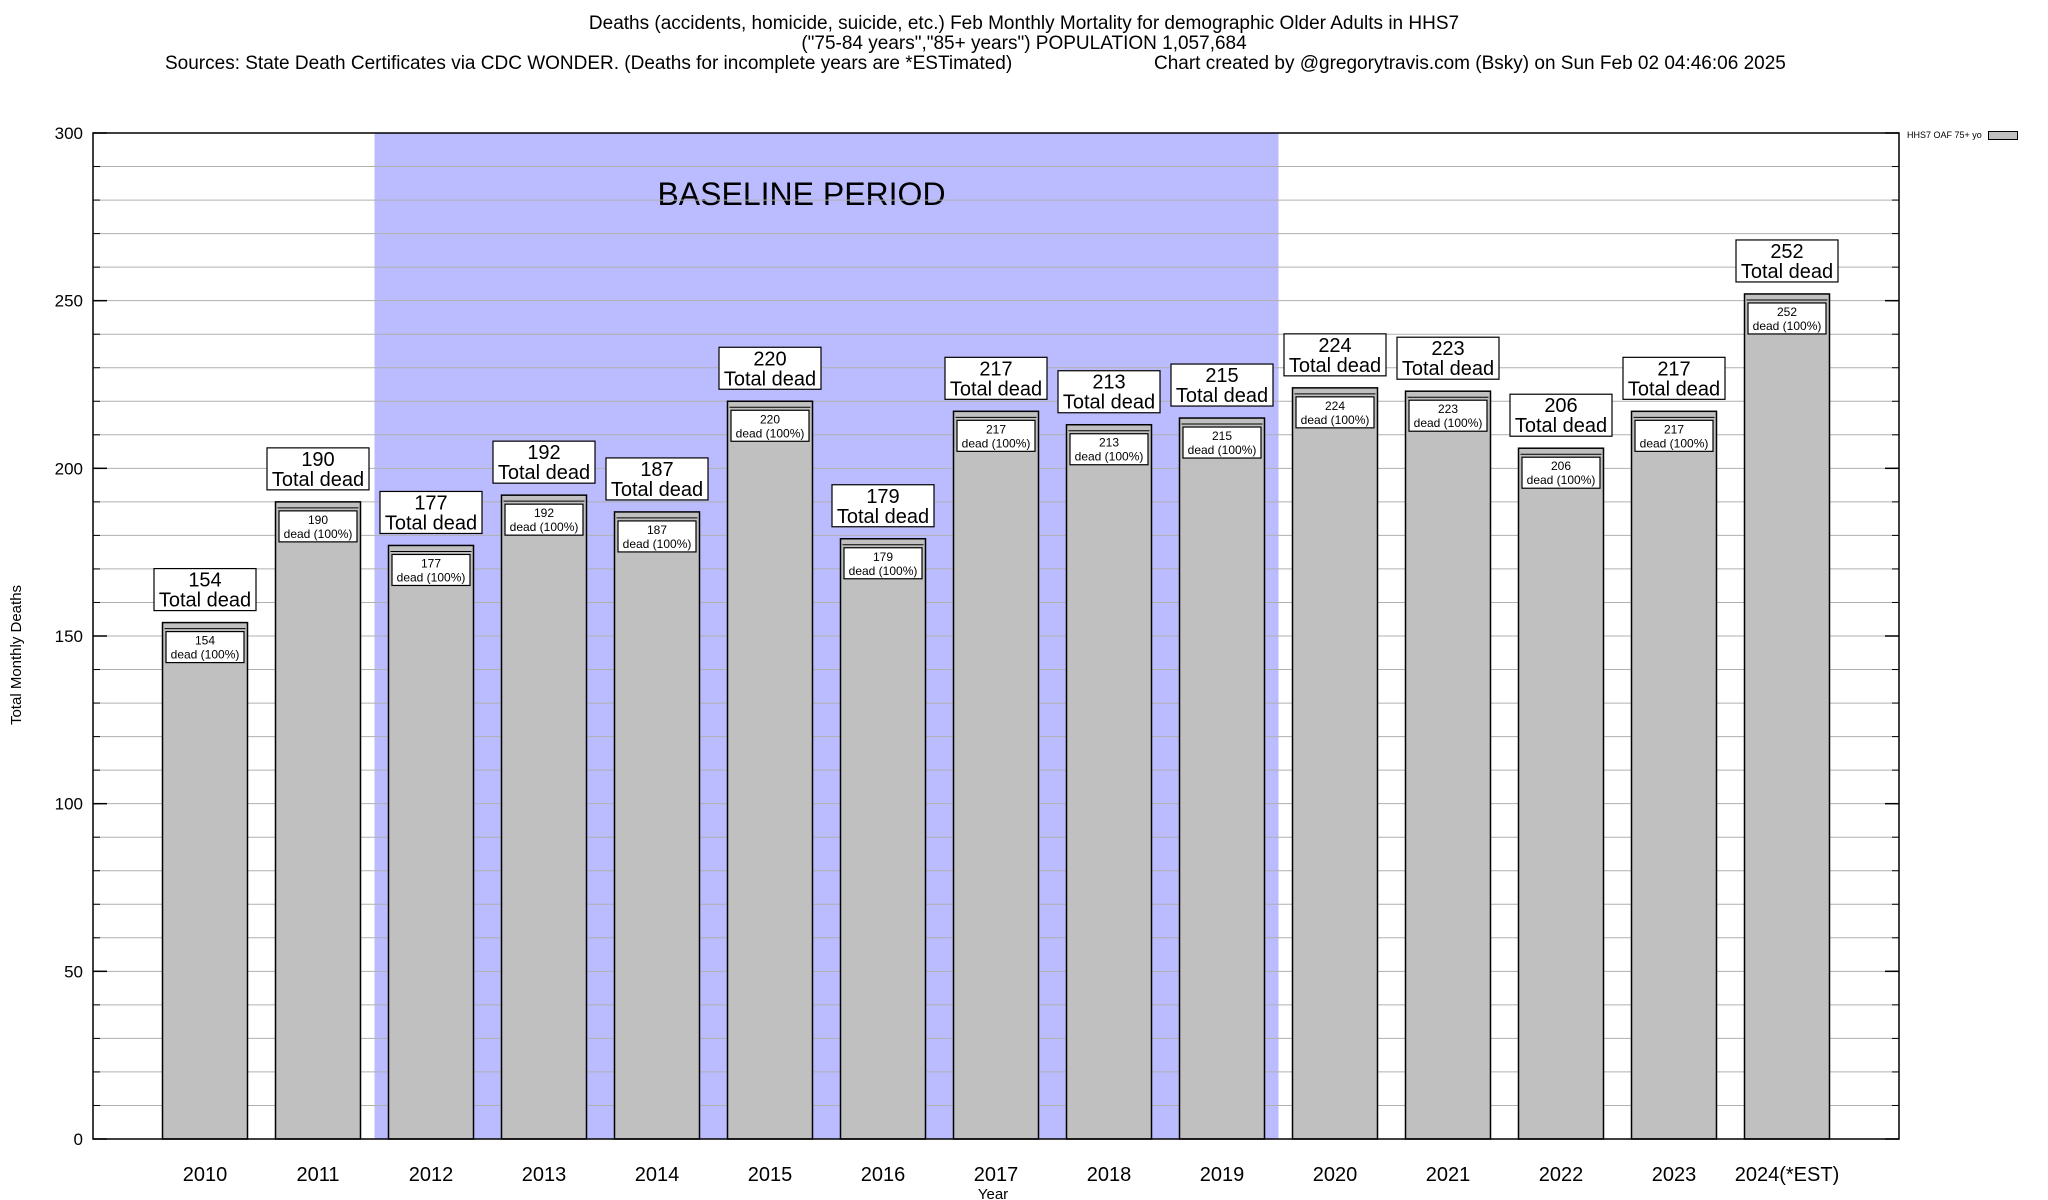  What do you see at coordinates (1222, 1175) in the screenshot?
I see `x-tick-label: 2019` at bounding box center [1222, 1175].